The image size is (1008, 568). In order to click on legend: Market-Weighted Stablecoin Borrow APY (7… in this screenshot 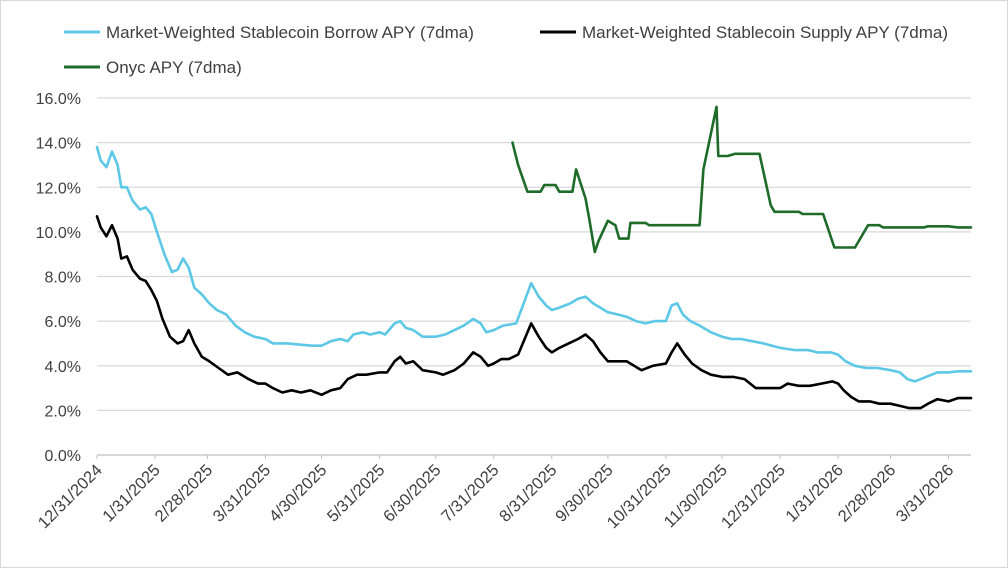, I will do `click(506, 50)`.